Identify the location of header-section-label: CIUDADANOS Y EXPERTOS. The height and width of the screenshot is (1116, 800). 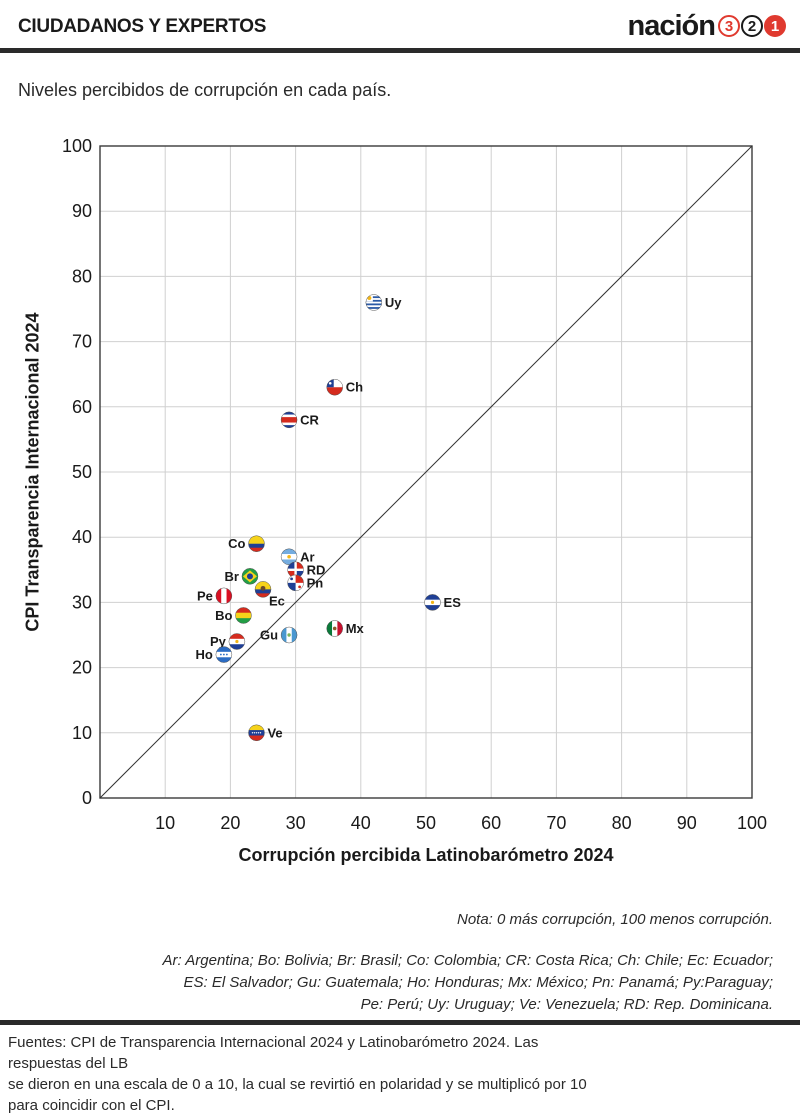
(142, 26).